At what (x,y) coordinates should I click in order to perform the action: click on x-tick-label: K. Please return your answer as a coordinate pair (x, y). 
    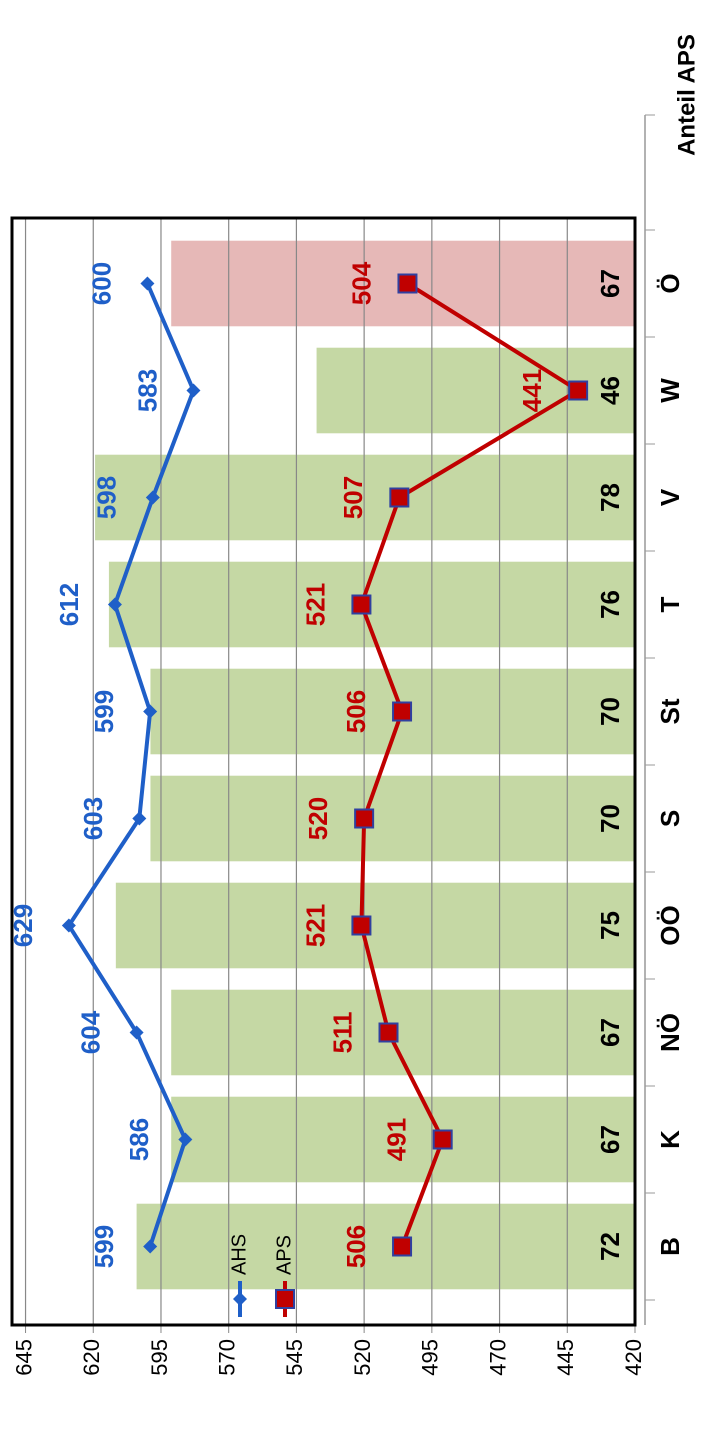
    Looking at the image, I should click on (670, 1139).